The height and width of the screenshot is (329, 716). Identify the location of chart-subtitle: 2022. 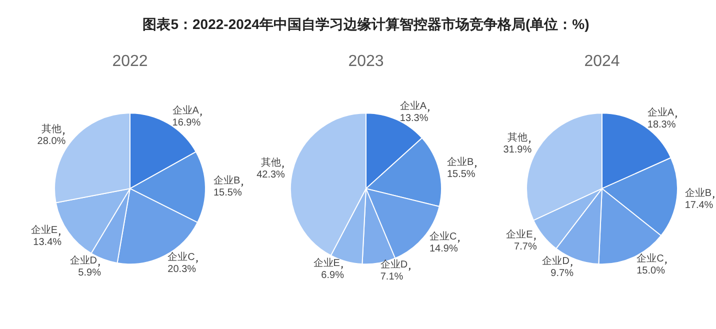
(130, 61).